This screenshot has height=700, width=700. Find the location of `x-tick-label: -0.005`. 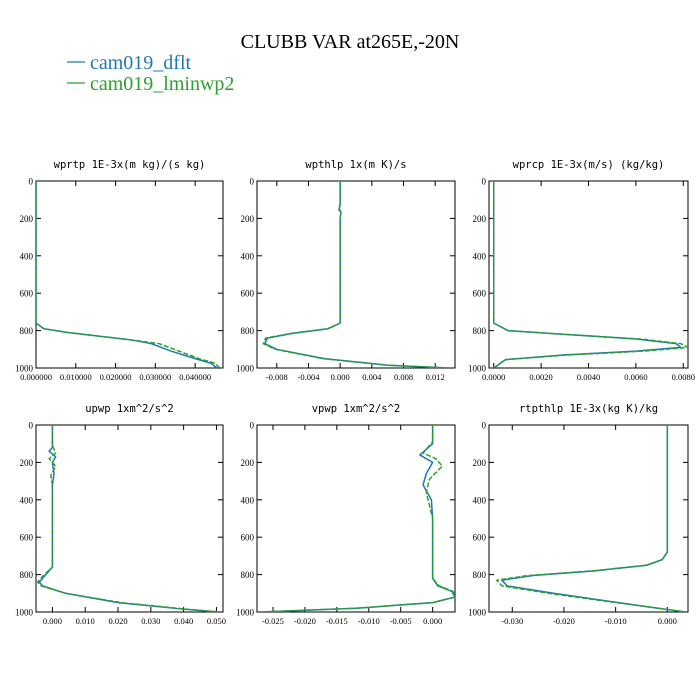

x-tick-label: -0.005 is located at coordinates (401, 621).